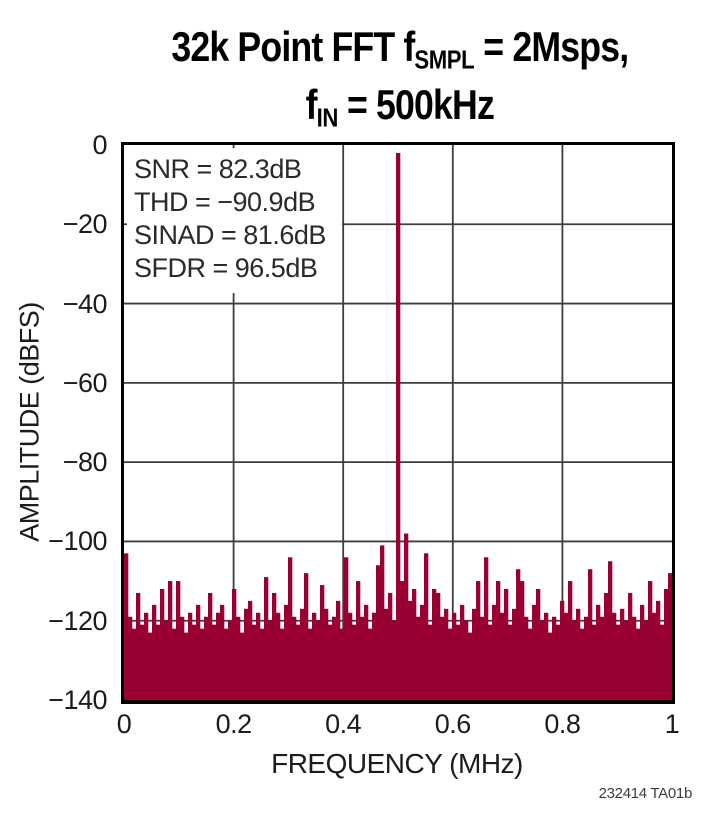 The height and width of the screenshot is (830, 725). What do you see at coordinates (562, 724) in the screenshot?
I see `x-tick-label: 0.8` at bounding box center [562, 724].